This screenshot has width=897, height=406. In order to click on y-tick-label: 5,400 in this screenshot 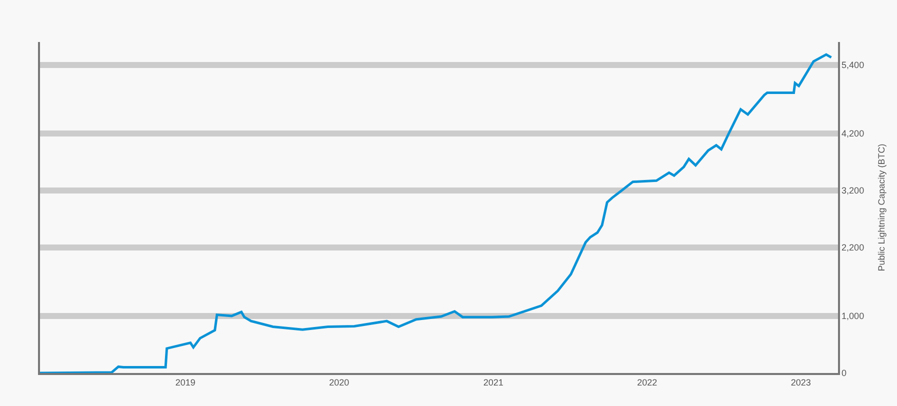, I will do `click(853, 65)`.